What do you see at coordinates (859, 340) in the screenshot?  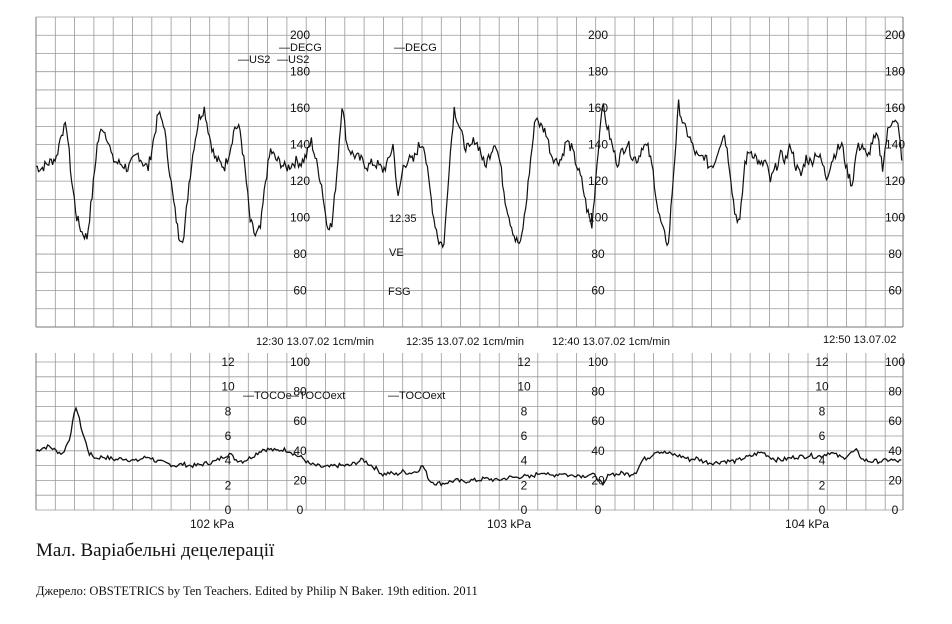 I see `time-label: 12:50 13.07.02` at bounding box center [859, 340].